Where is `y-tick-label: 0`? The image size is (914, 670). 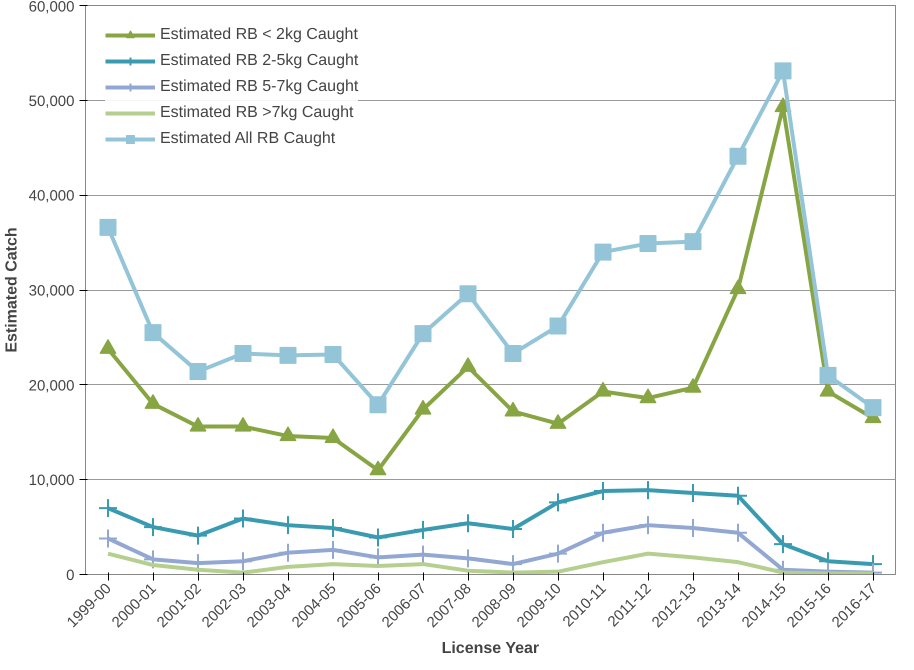 y-tick-label: 0 is located at coordinates (70, 575).